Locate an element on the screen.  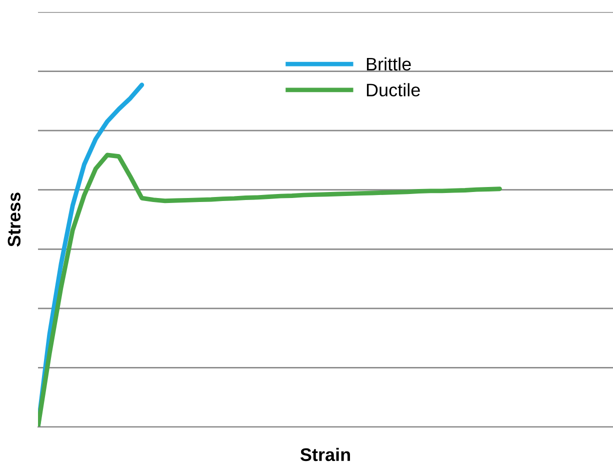
y-axis-title: Stress is located at coordinates (14, 219).